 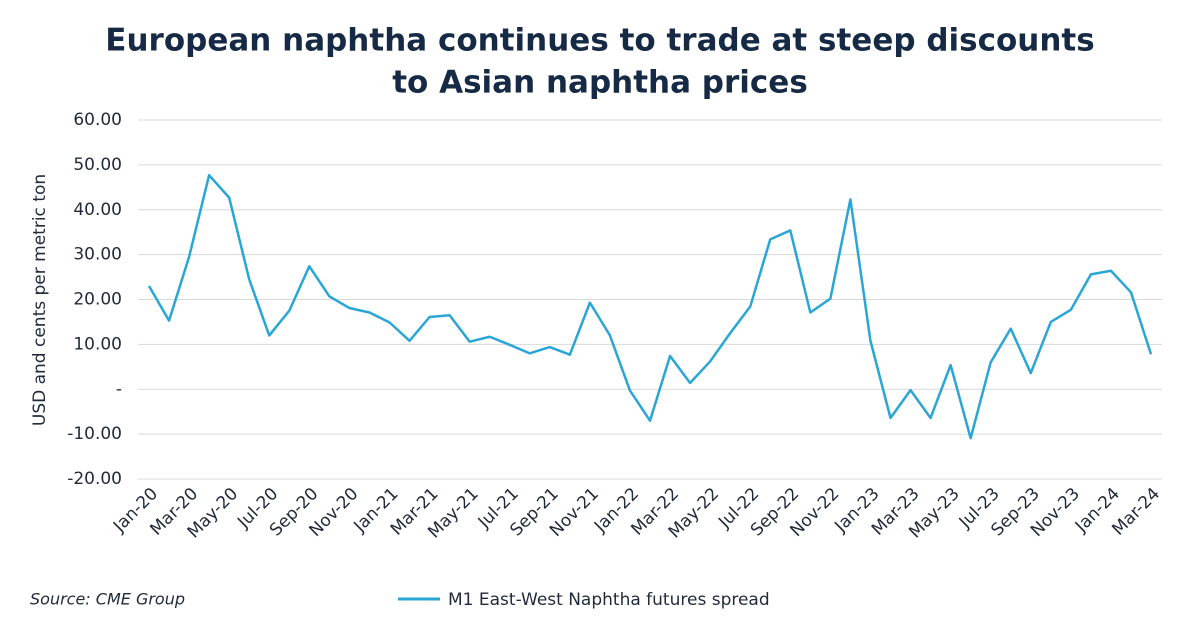 What do you see at coordinates (609, 600) in the screenshot?
I see `legend-label: M1 East-West Naphtha futures spread` at bounding box center [609, 600].